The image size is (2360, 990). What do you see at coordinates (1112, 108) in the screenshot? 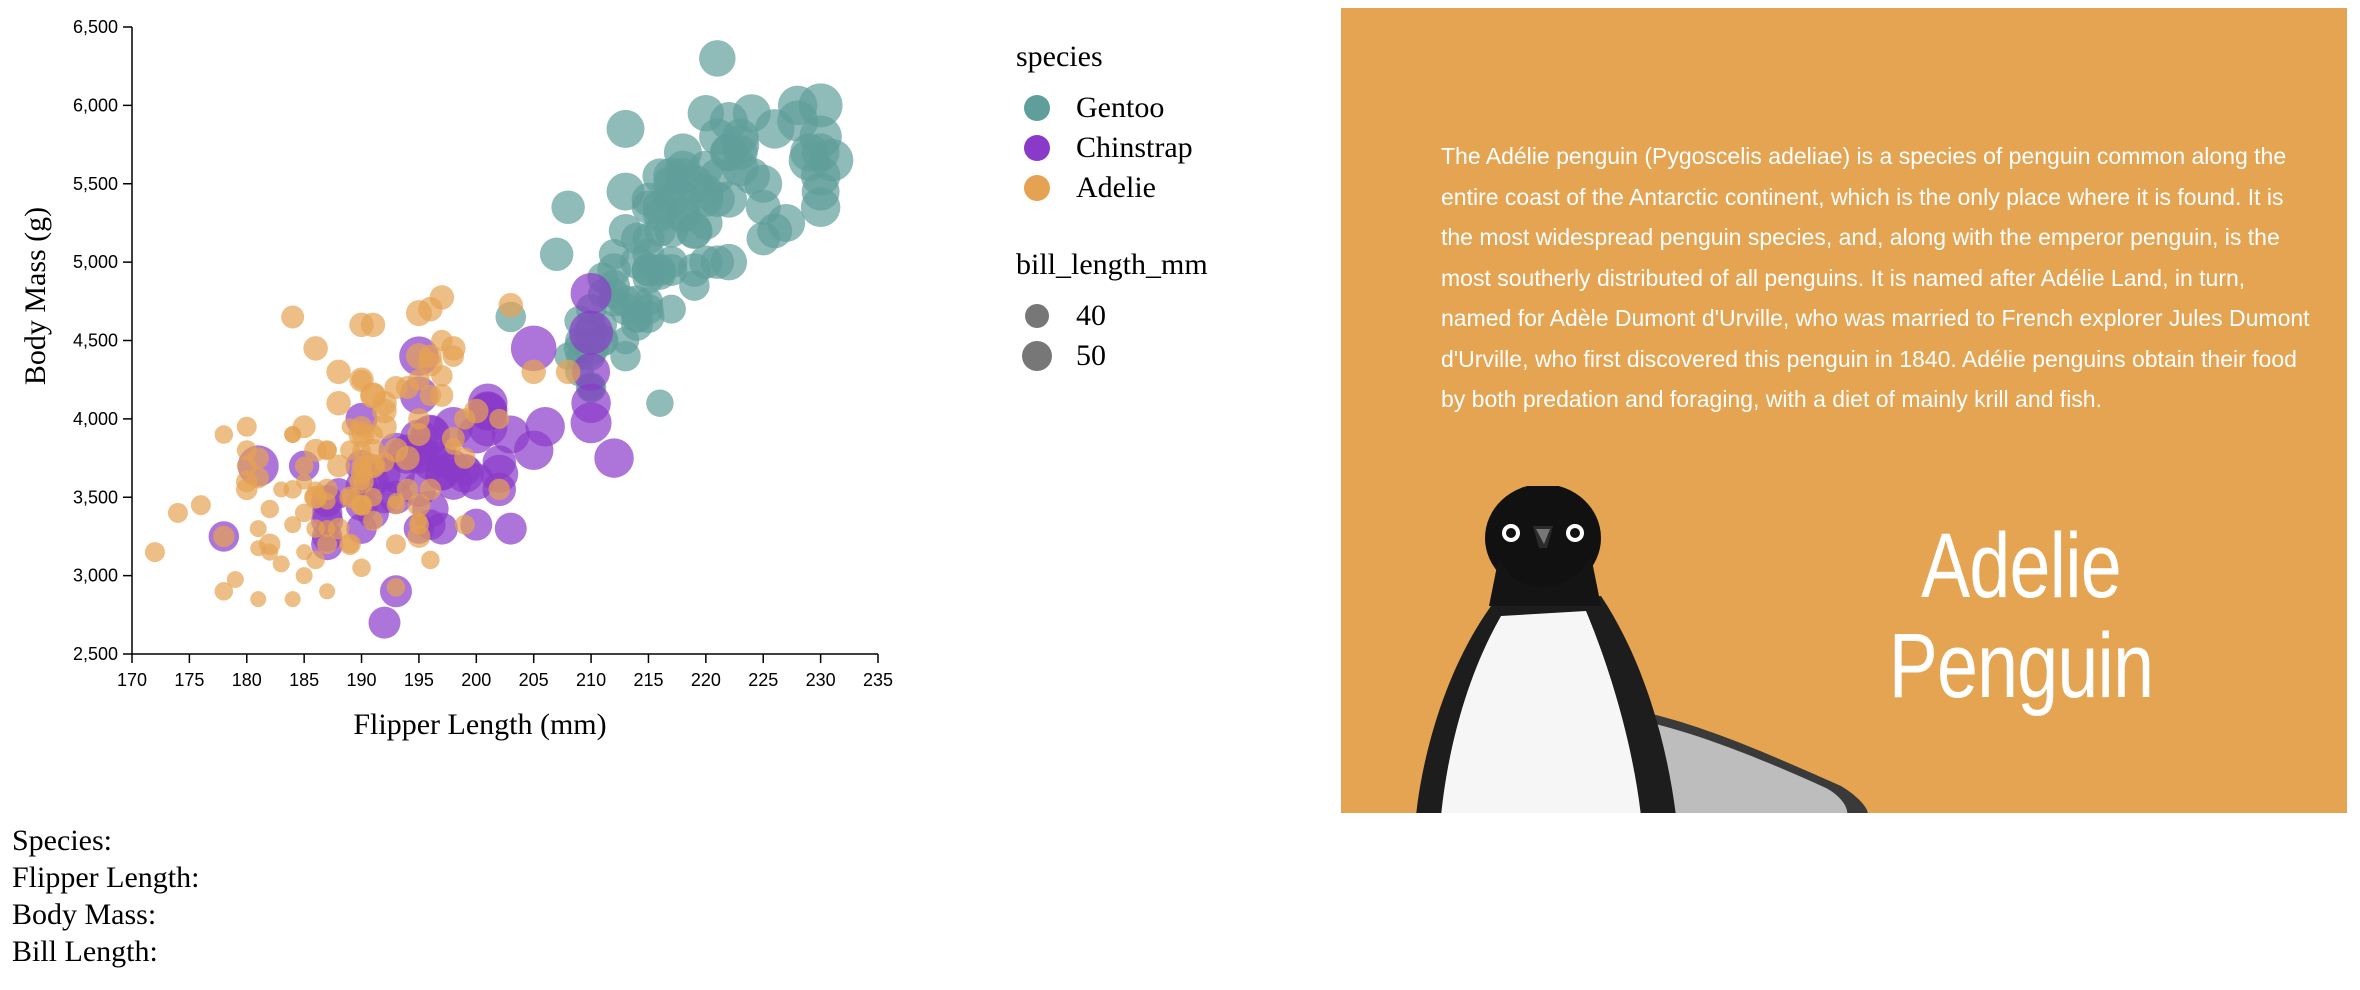
I see `legend-item-gentoo: Gentoo` at bounding box center [1112, 108].